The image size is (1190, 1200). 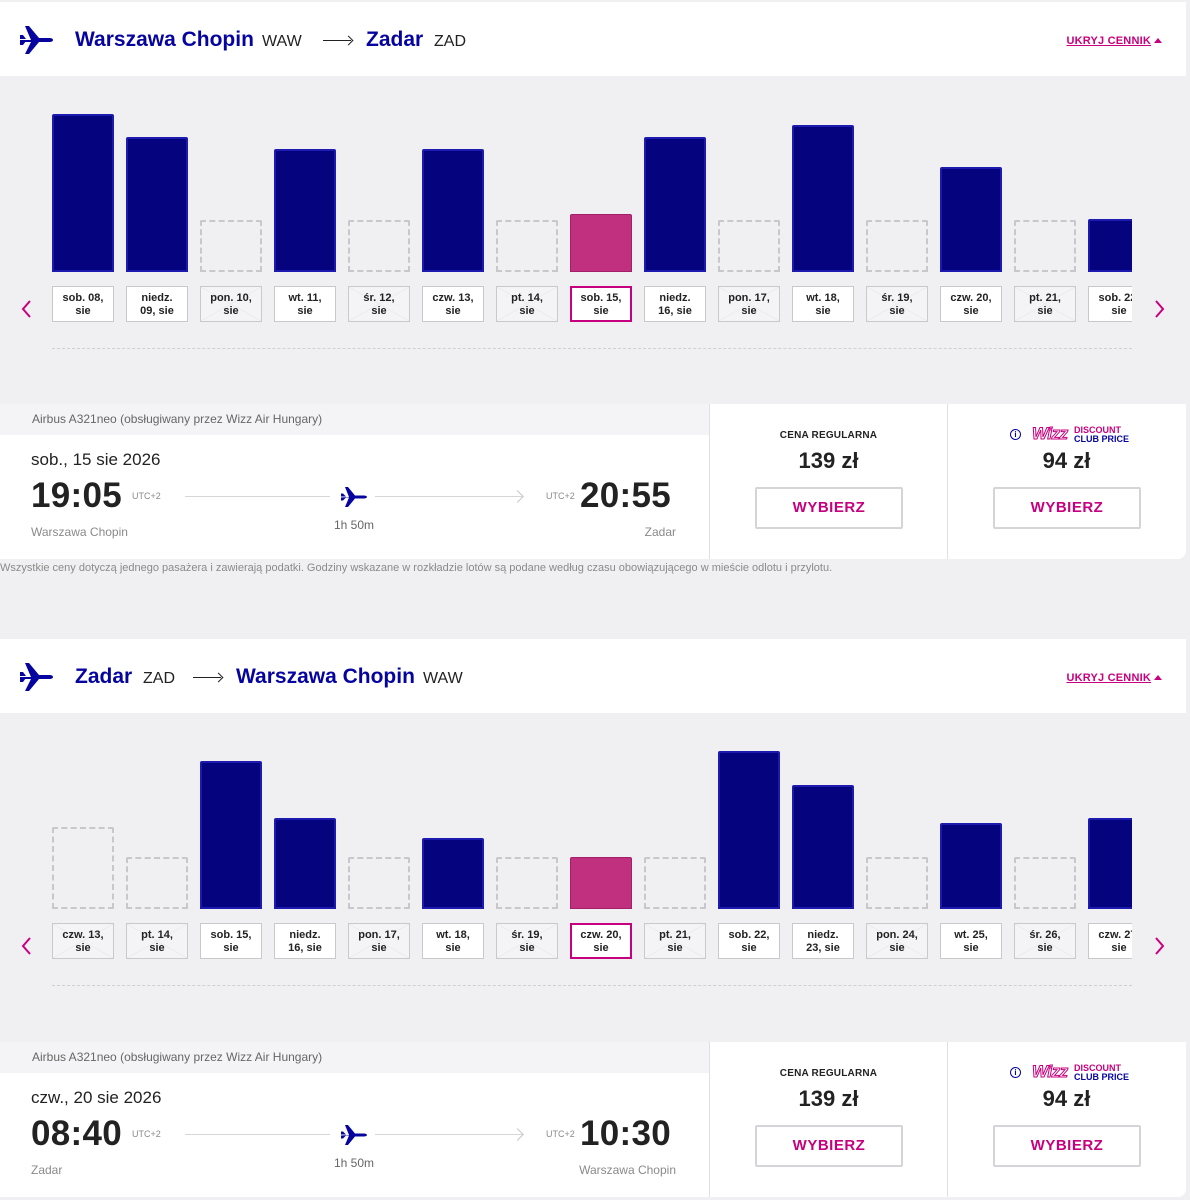 I want to click on date-tab-label: pt. 21, sie, so click(x=1045, y=304).